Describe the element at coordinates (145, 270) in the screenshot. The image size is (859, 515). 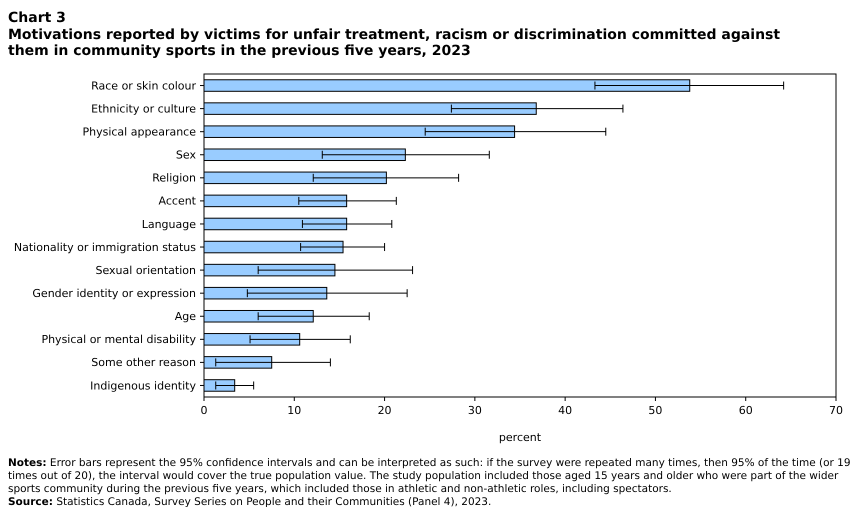
I see `y-tick-label: Sexual orientation` at that location.